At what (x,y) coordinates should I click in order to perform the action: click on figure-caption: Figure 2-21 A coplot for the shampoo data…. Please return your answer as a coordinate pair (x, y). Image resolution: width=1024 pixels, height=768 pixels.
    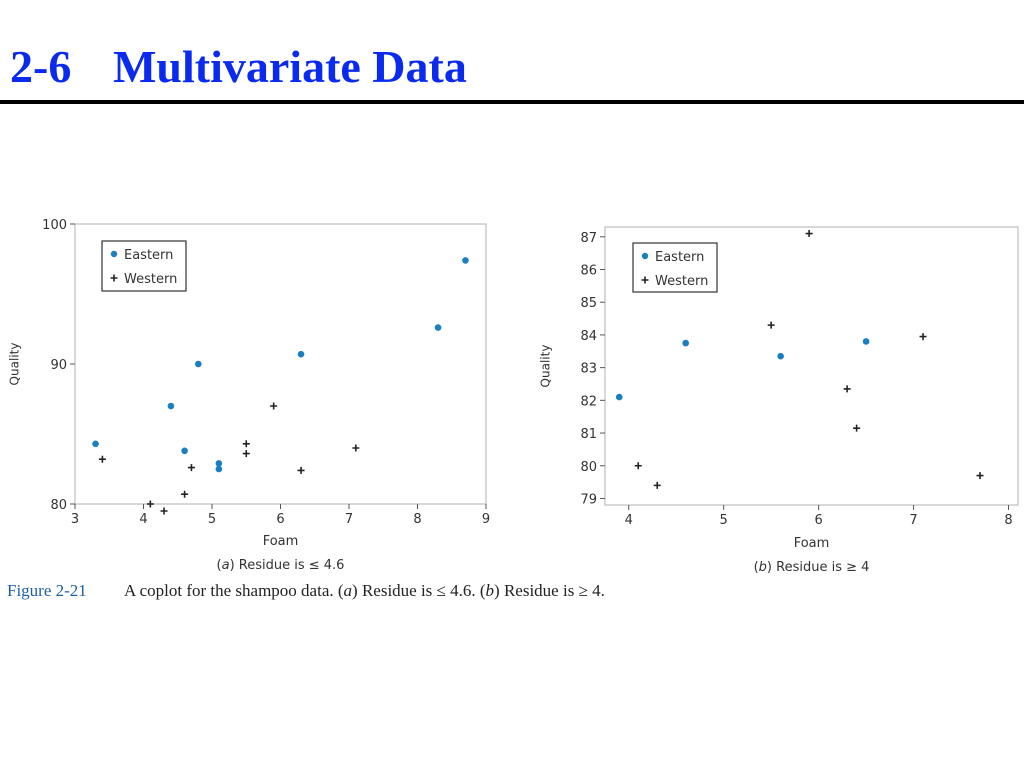
    Looking at the image, I should click on (306, 591).